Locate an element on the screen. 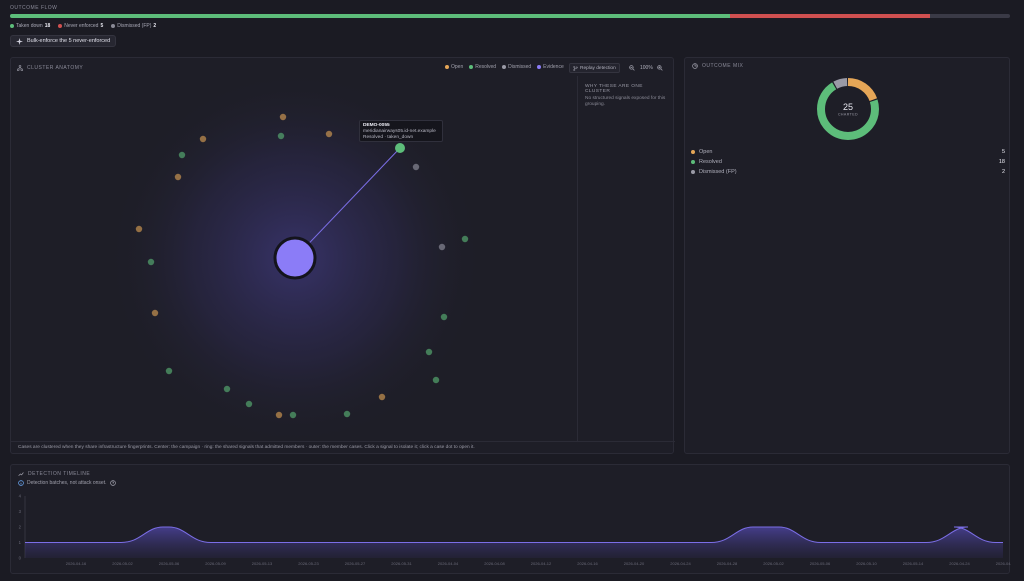 The image size is (1024, 581). legend-label: Evidence is located at coordinates (553, 67).